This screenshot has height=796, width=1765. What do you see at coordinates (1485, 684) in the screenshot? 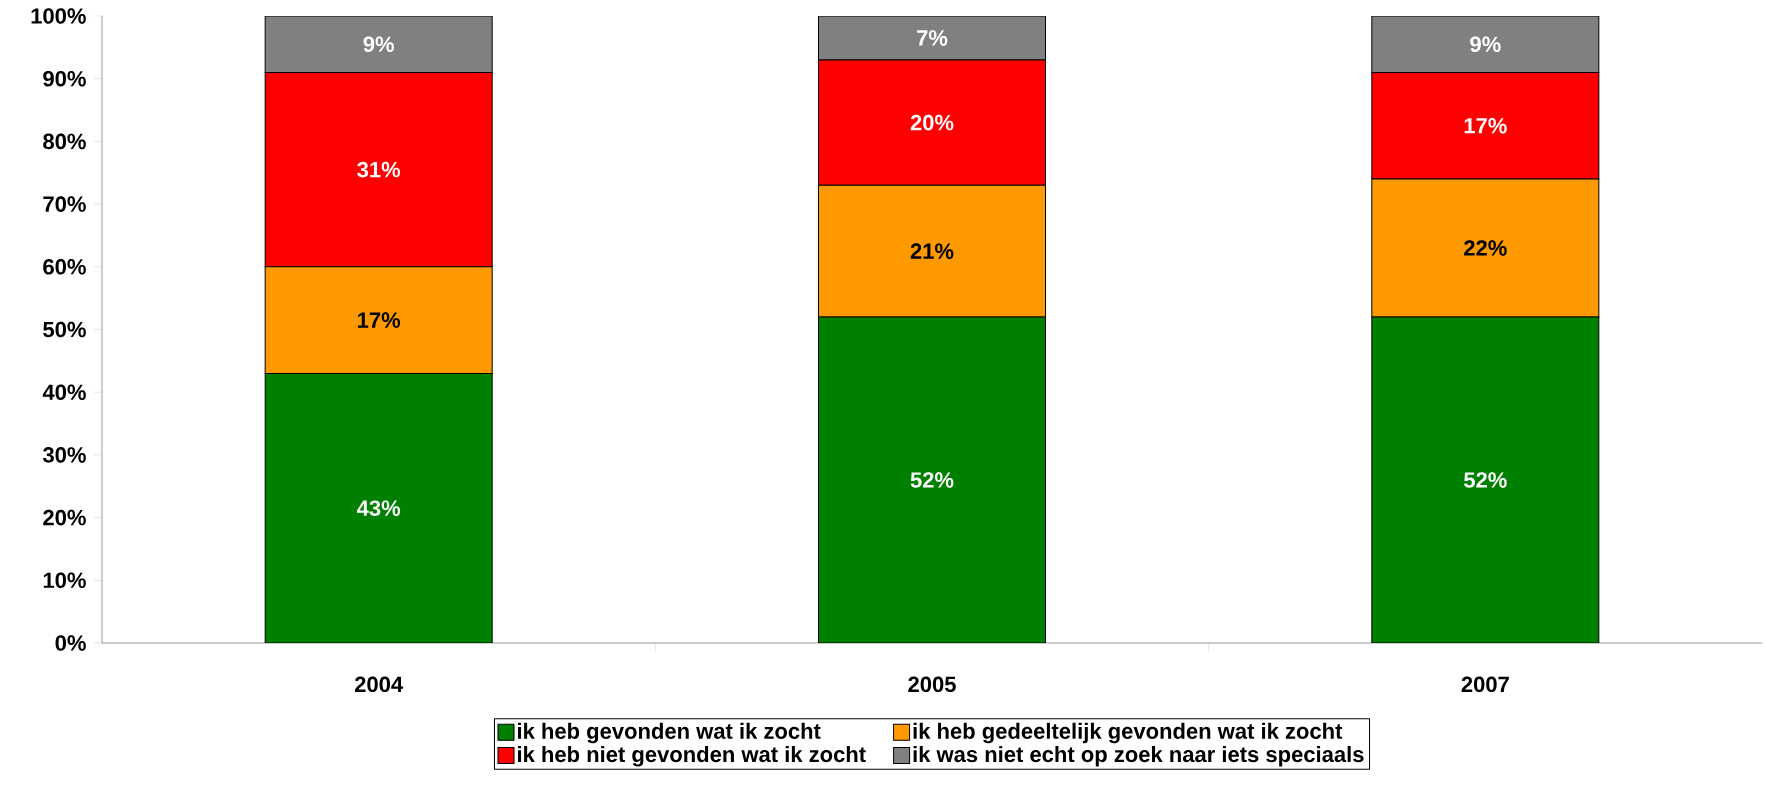
I see `x-tick-label: 2007` at bounding box center [1485, 684].